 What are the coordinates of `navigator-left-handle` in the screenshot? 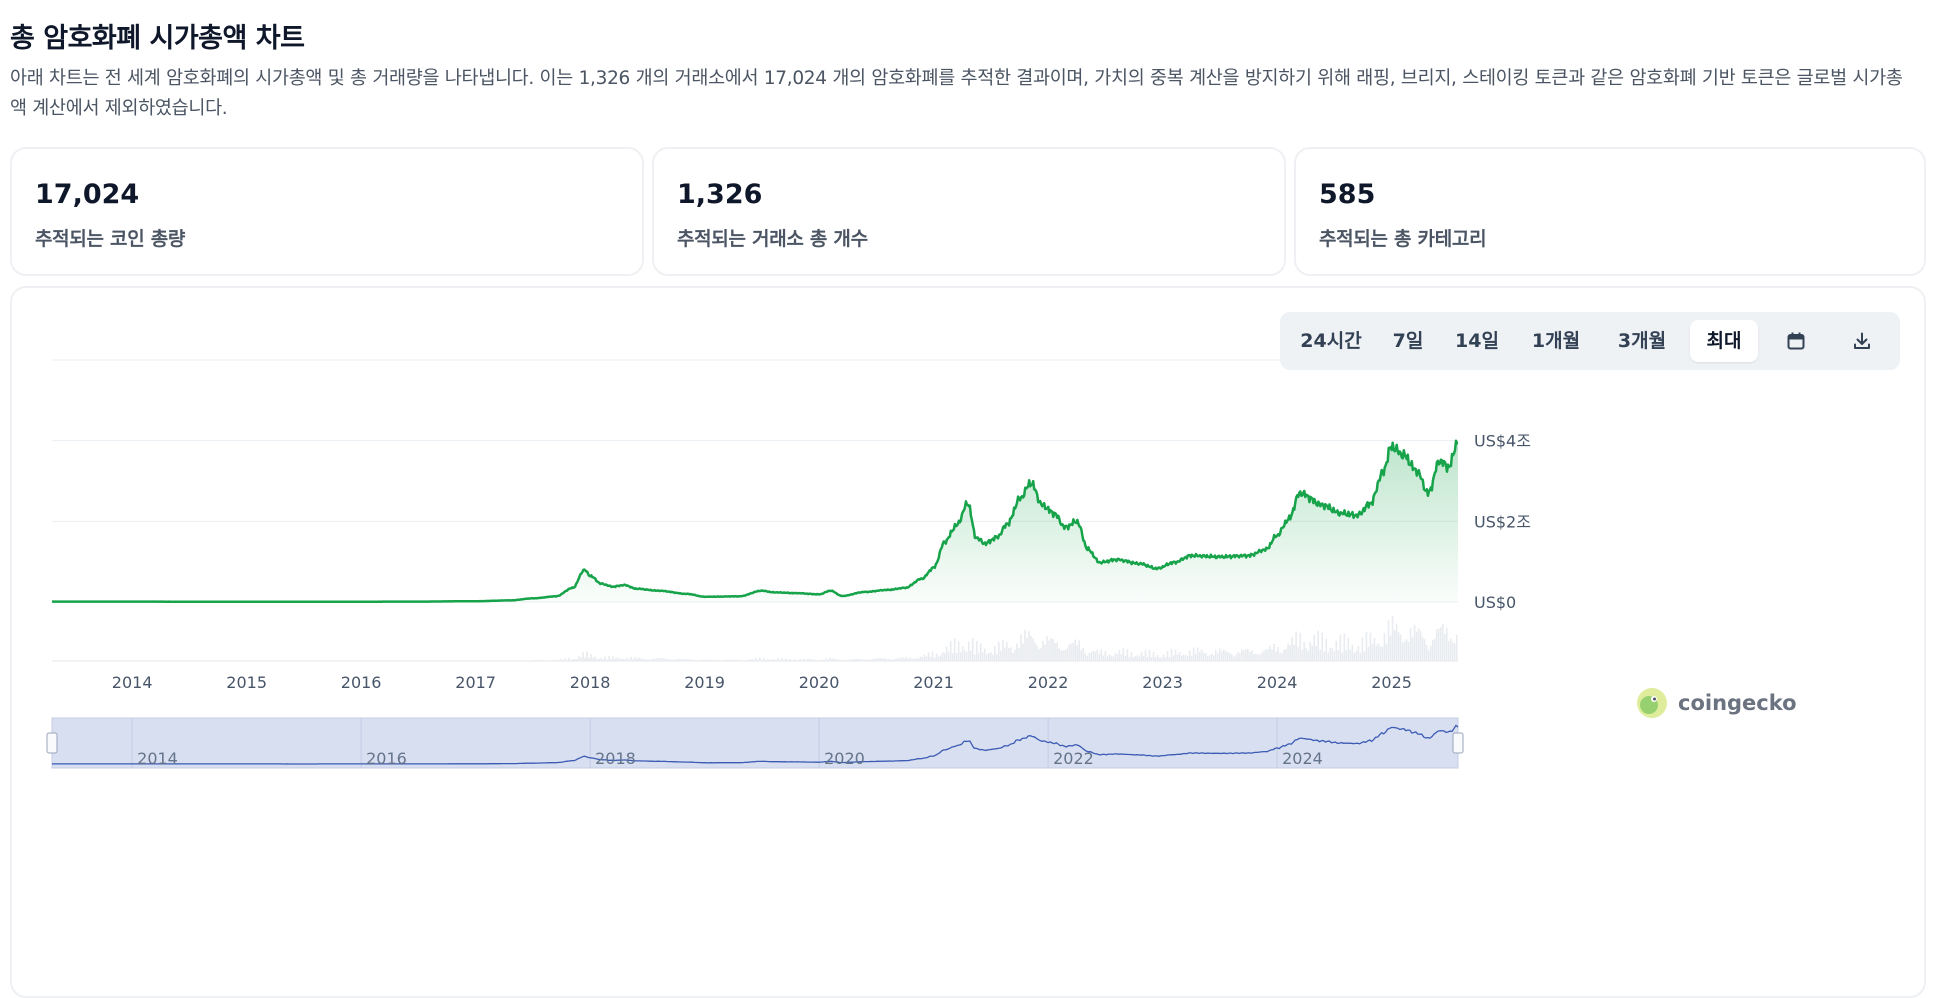 It's located at (52, 743).